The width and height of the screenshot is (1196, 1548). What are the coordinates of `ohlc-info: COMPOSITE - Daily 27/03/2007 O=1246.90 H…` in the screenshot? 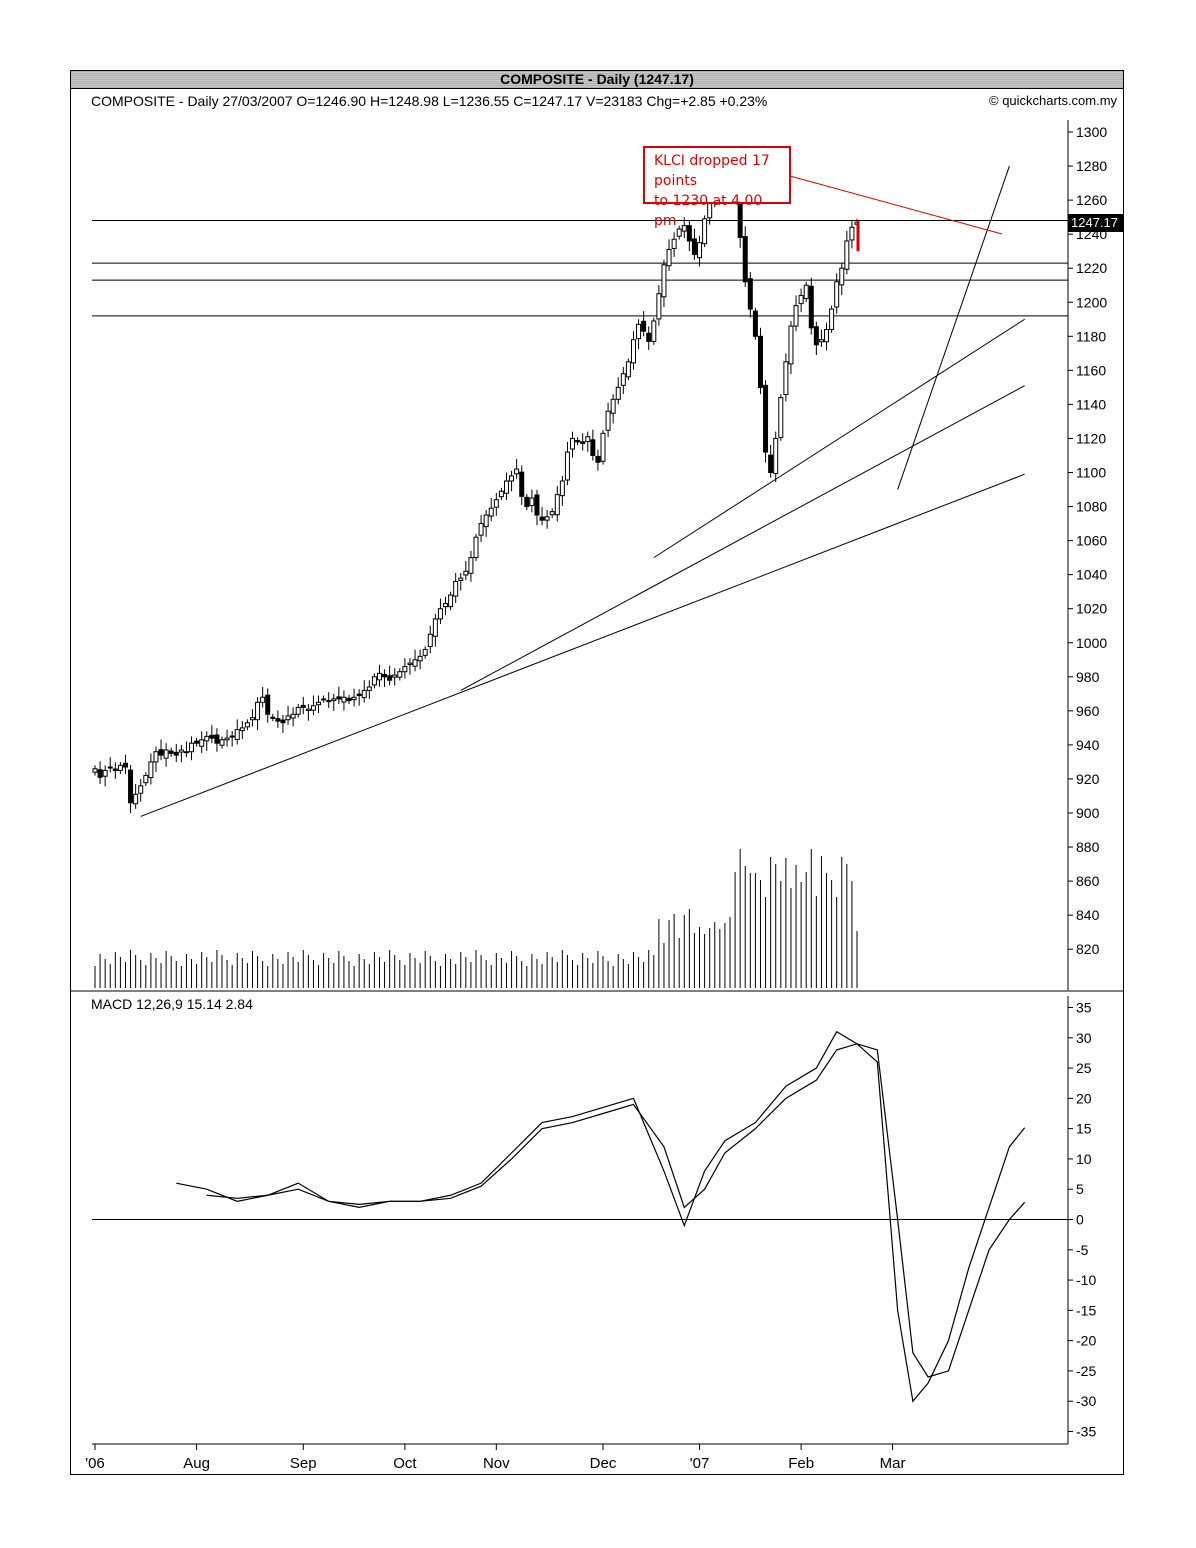 It's located at (429, 101).